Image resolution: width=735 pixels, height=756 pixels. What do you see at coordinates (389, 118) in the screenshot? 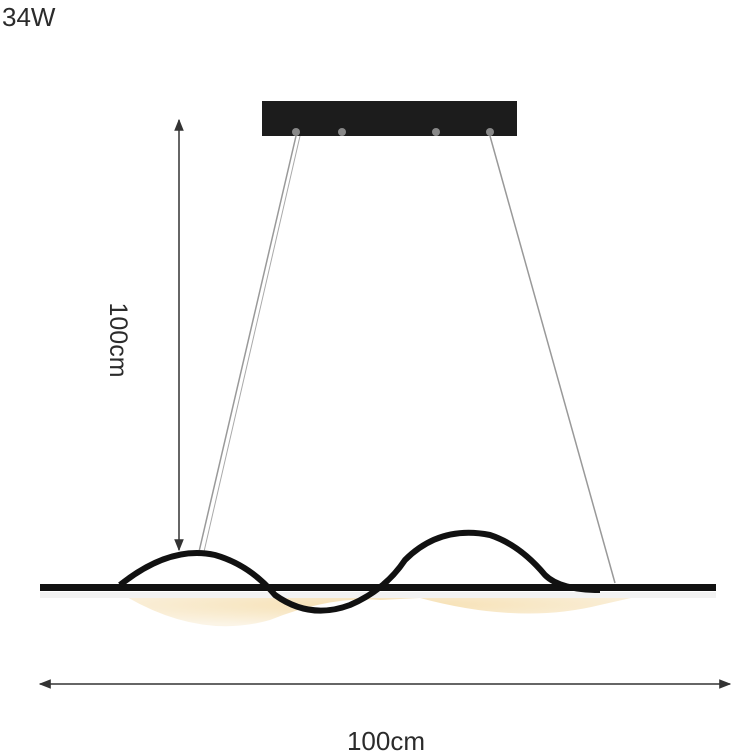
I see `canopy` at bounding box center [389, 118].